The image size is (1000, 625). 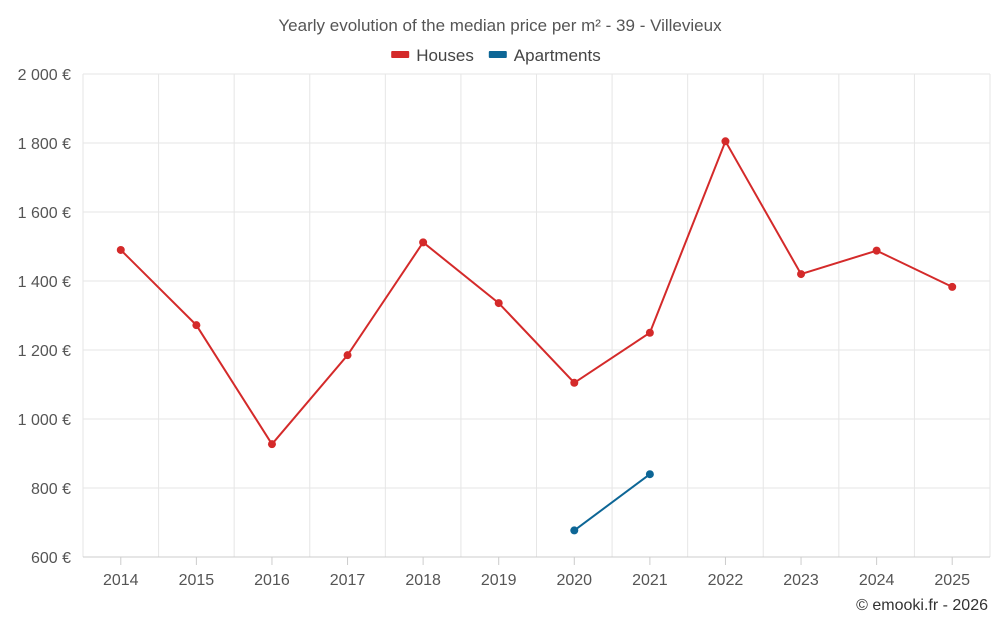 I want to click on x-tick-label: 2025, so click(x=952, y=580).